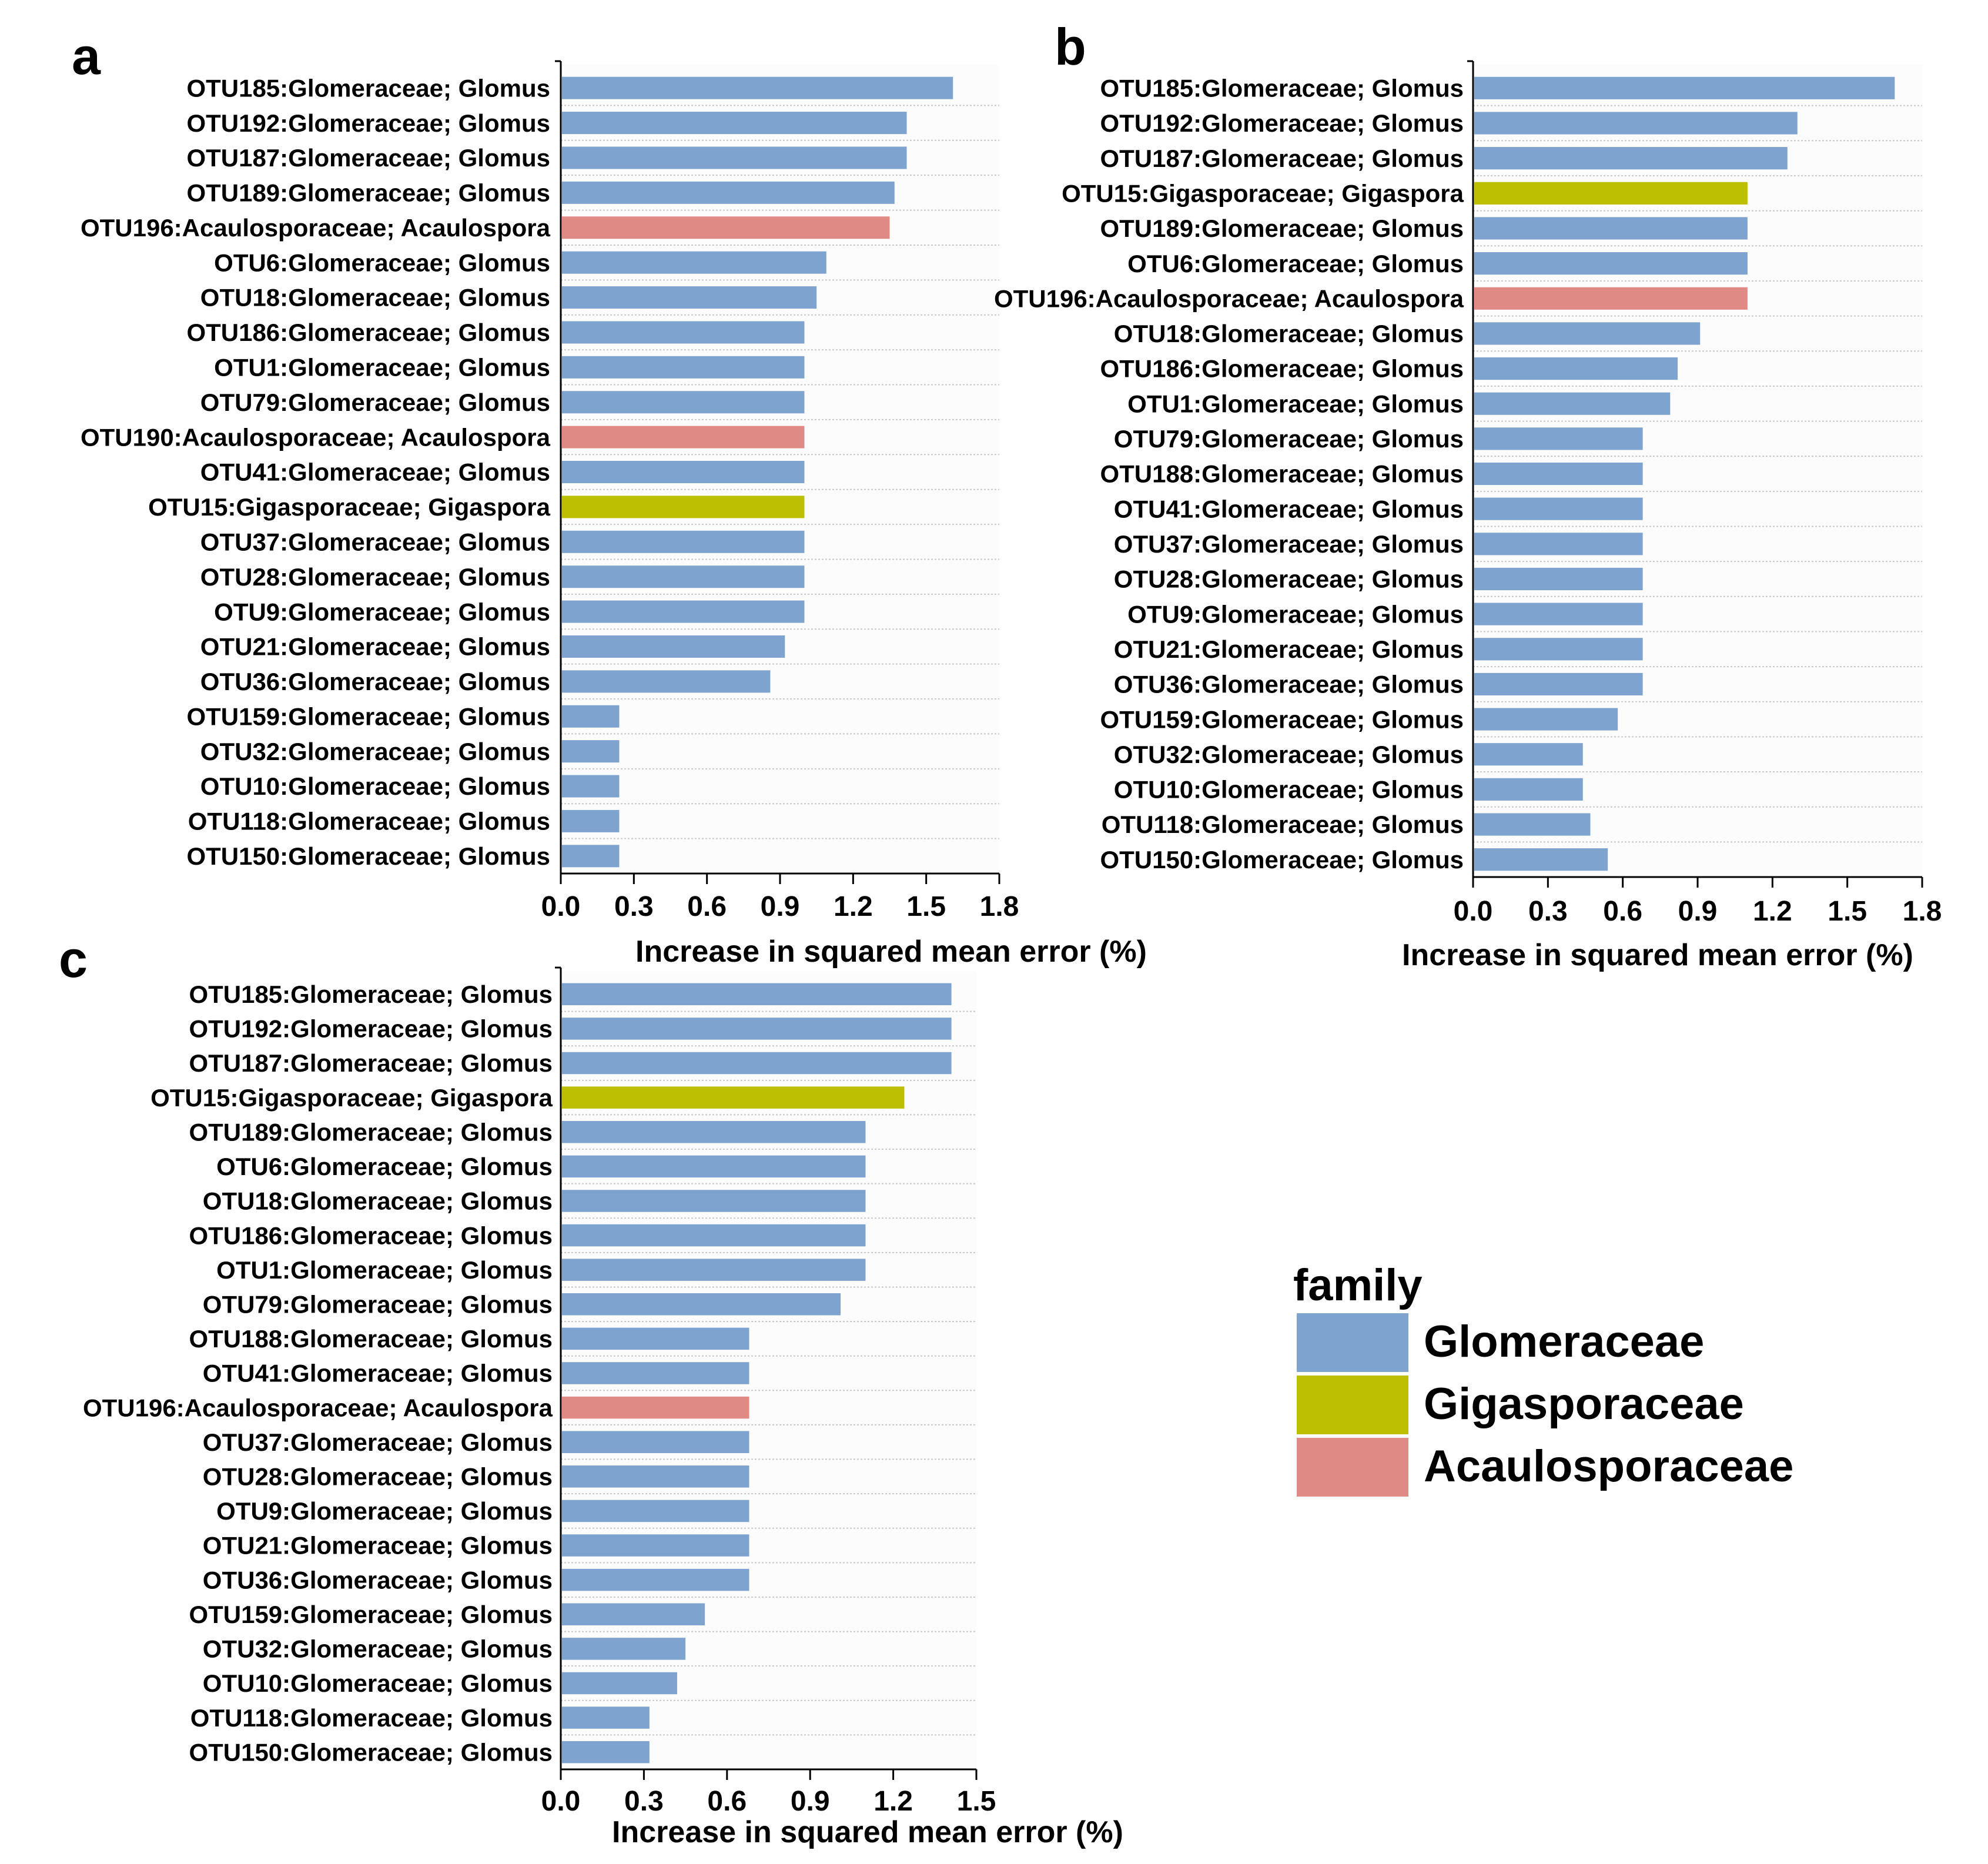  What do you see at coordinates (382, 367) in the screenshot?
I see `category-label: OTU1:Glomeraceae; Glomus` at bounding box center [382, 367].